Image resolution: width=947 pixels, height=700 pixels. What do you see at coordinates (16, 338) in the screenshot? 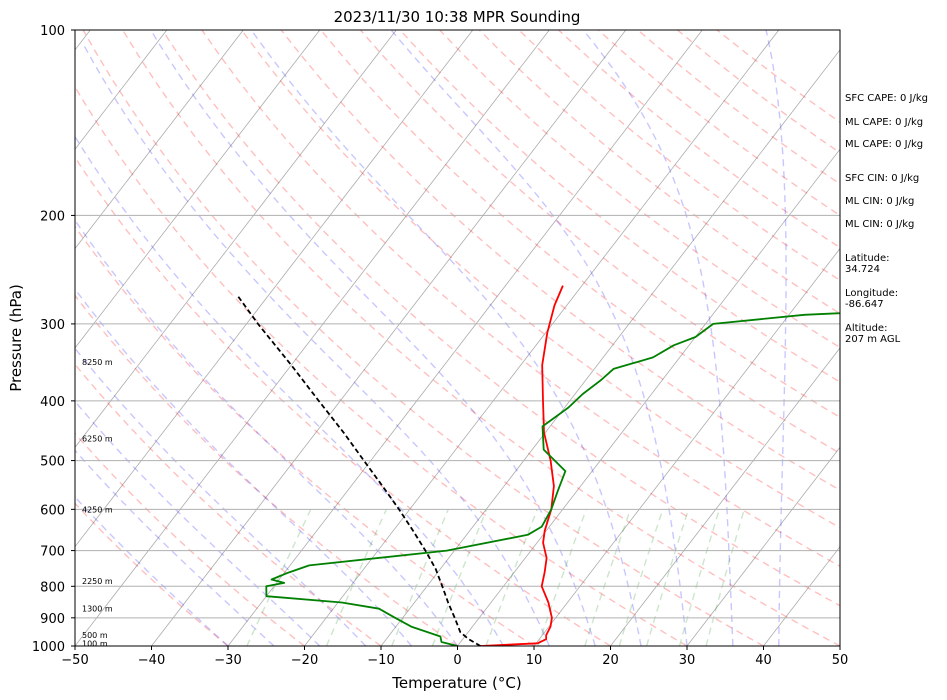
I see `y-axis-label: Pressure (hPa)` at bounding box center [16, 338].